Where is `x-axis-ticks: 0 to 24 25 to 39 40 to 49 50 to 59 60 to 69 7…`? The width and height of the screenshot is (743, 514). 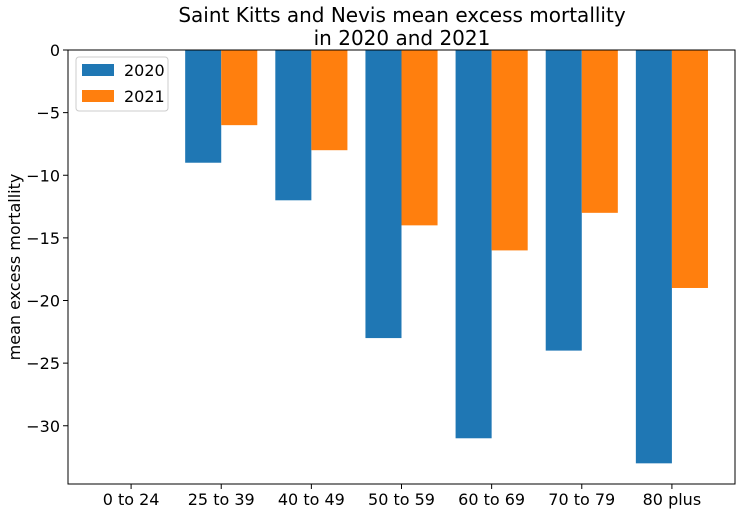
x-axis-ticks: 0 to 24 25 to 39 40 to 49 50 to 59 60 to 69 7… is located at coordinates (402, 496).